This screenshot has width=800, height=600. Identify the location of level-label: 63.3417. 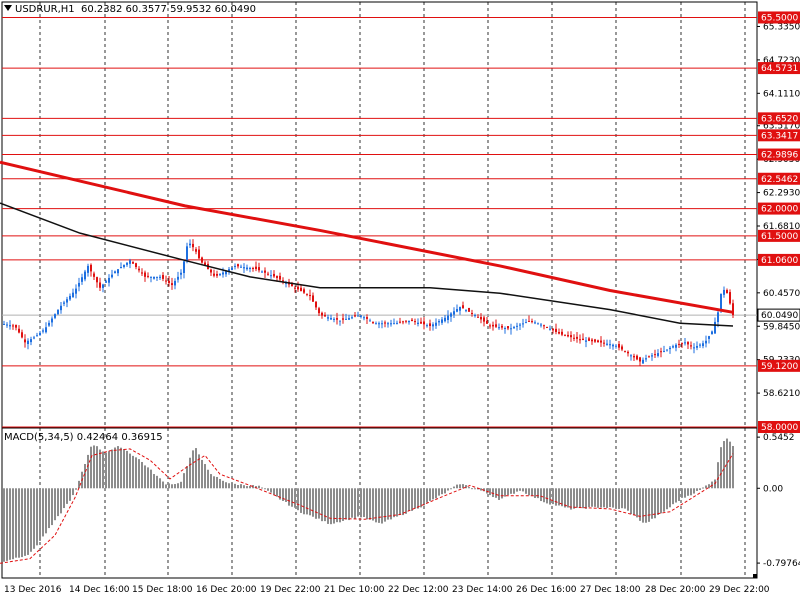
(779, 136).